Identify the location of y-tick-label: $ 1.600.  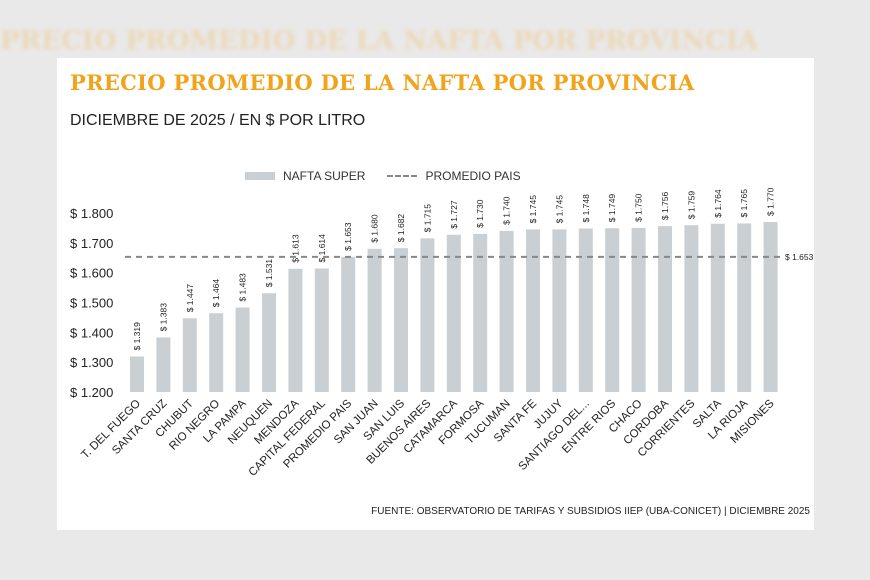
(91, 273).